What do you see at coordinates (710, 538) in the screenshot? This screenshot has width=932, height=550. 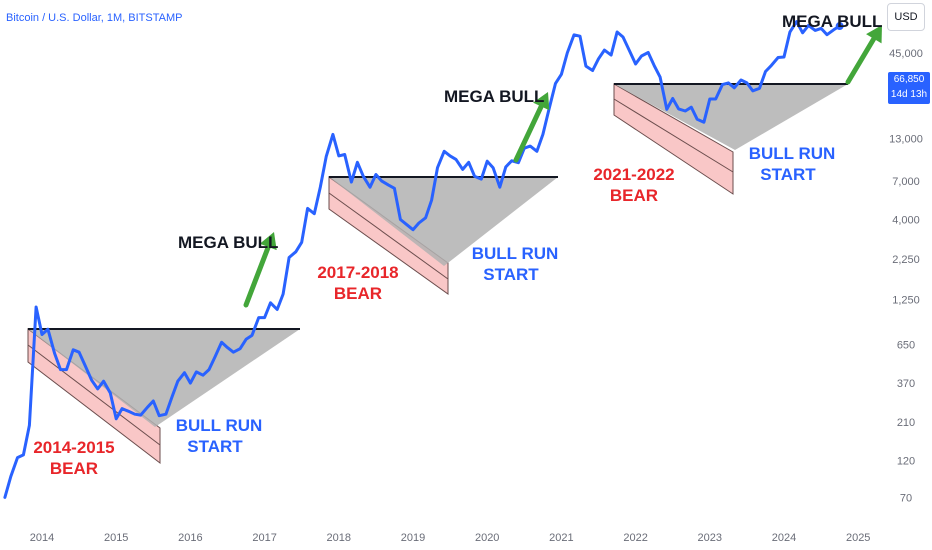 I see `x-tick-label: 2023` at bounding box center [710, 538].